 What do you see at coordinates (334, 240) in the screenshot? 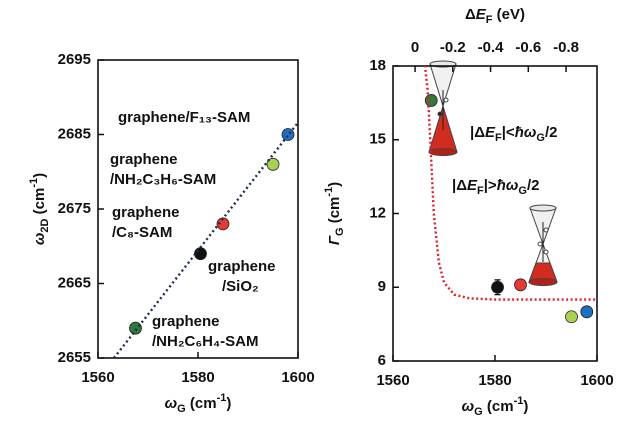
I see `text-part: Γ` at bounding box center [334, 240].